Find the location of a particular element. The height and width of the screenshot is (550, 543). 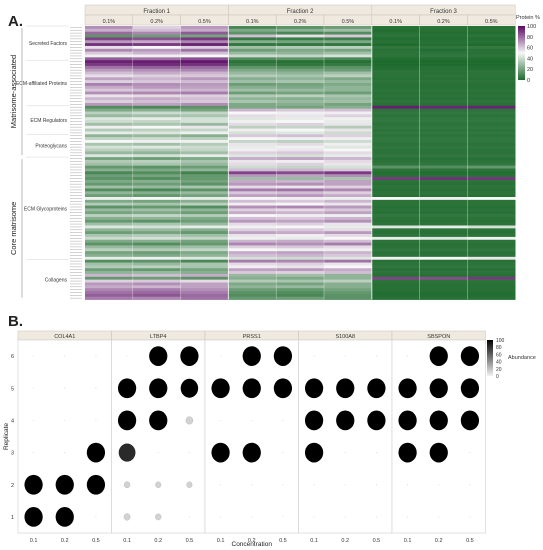

abundance-title: Abundance is located at coordinates (522, 358).